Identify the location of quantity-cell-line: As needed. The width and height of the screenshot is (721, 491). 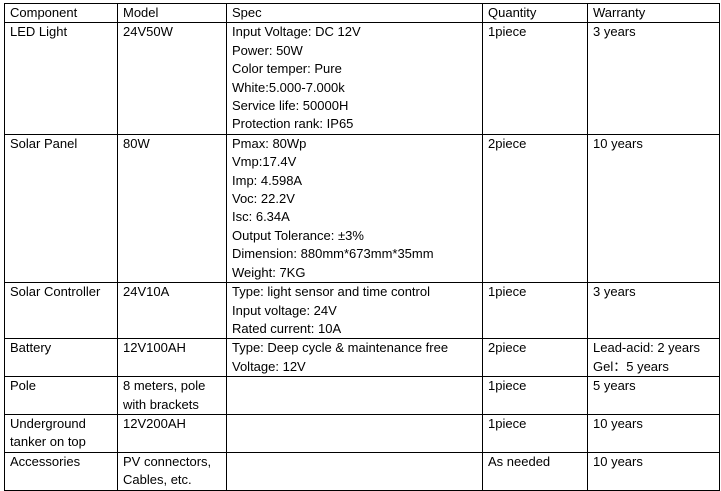
(519, 461).